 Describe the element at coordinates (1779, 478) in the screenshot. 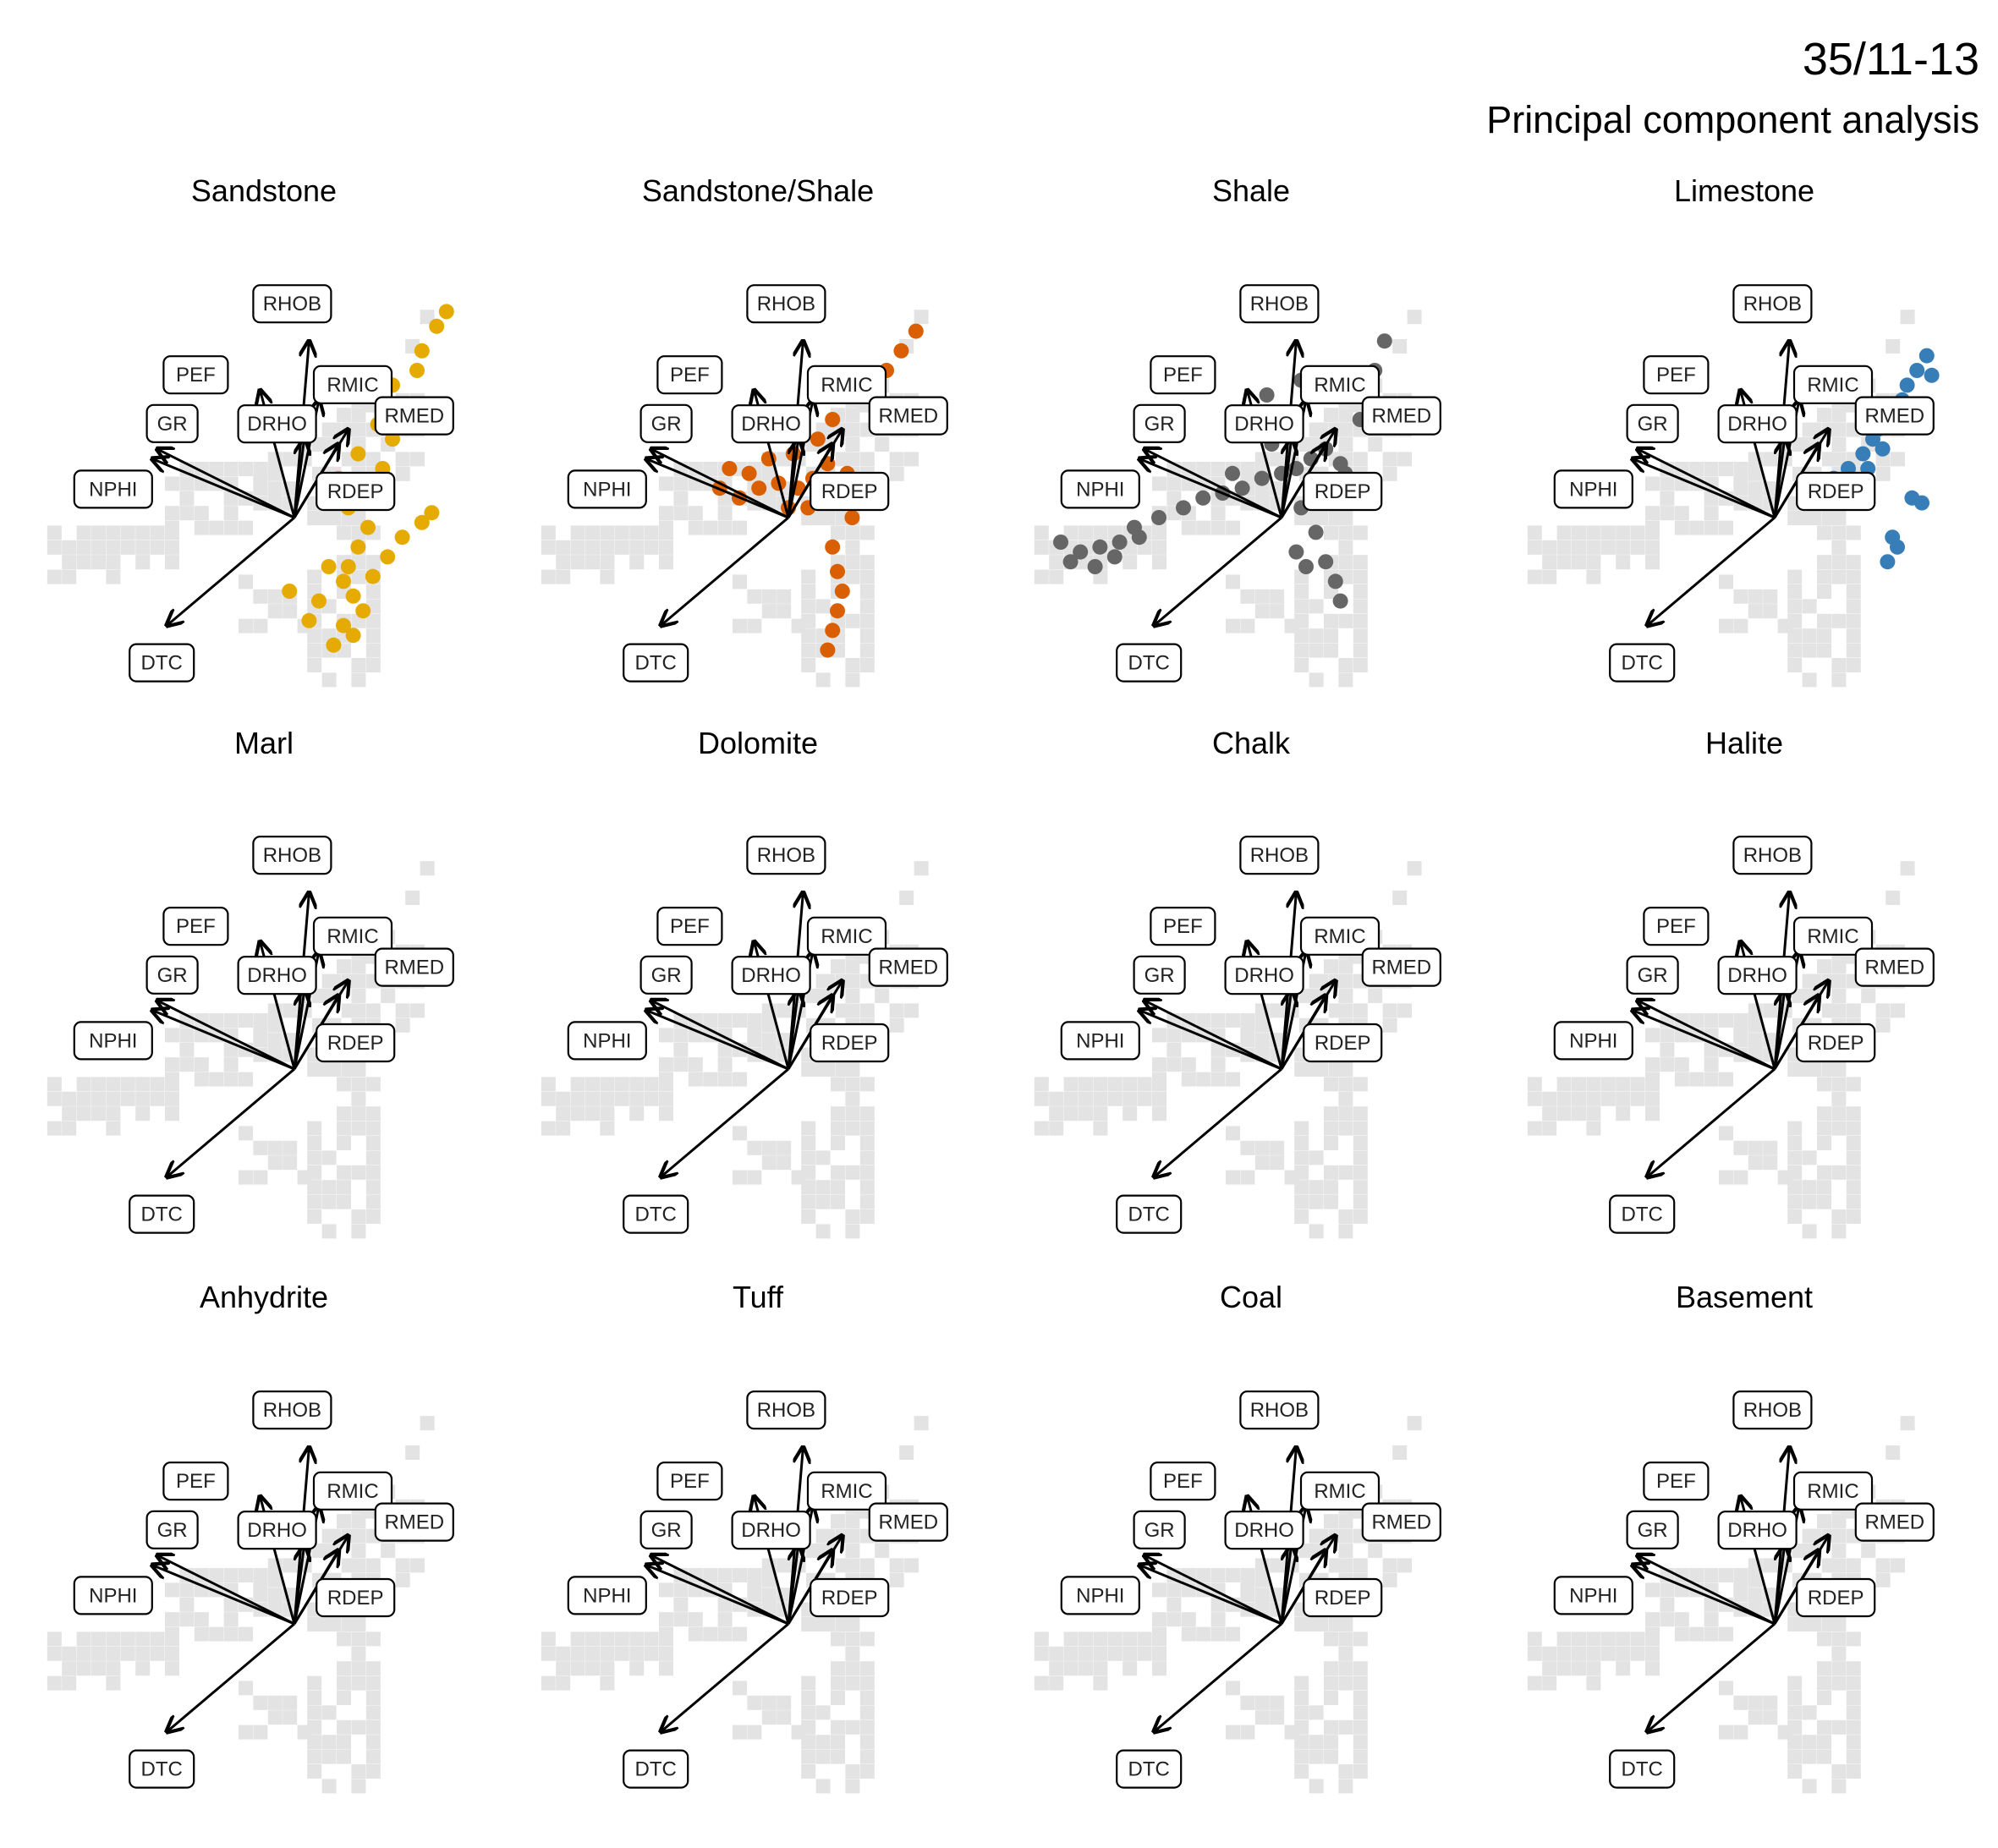

I see `loading-arrow-drho` at that location.